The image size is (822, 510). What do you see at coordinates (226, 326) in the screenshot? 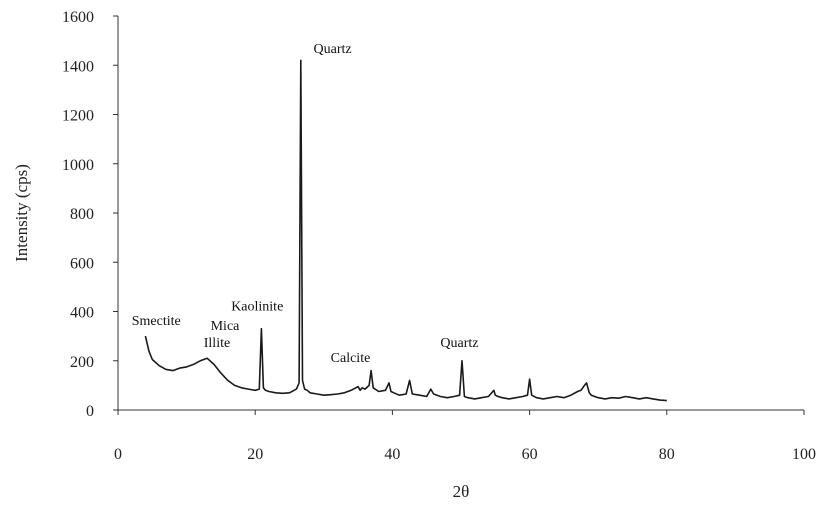
I see `peak-label: Mica` at bounding box center [226, 326].